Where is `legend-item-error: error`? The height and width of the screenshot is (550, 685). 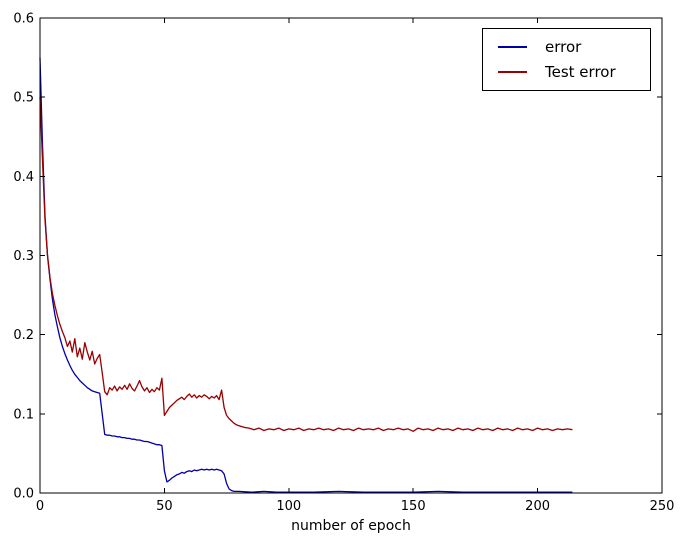 legend-item-error: error is located at coordinates (566, 47).